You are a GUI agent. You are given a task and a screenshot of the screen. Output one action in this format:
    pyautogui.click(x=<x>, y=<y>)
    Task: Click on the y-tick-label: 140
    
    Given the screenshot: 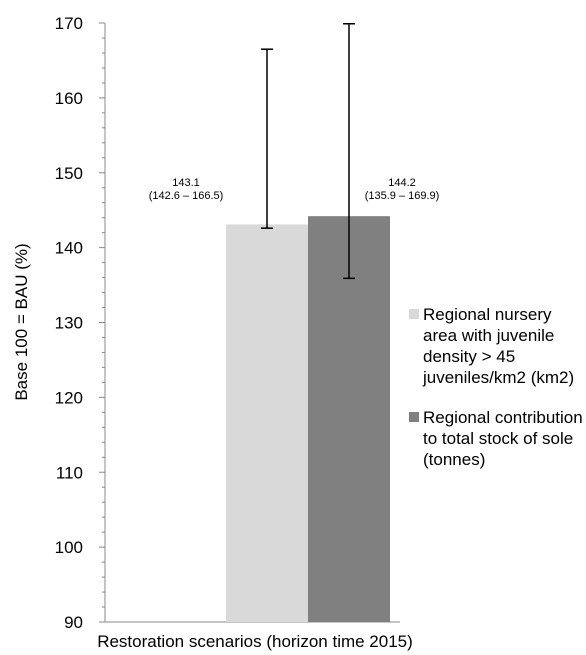 What is the action you would take?
    pyautogui.click(x=69, y=248)
    